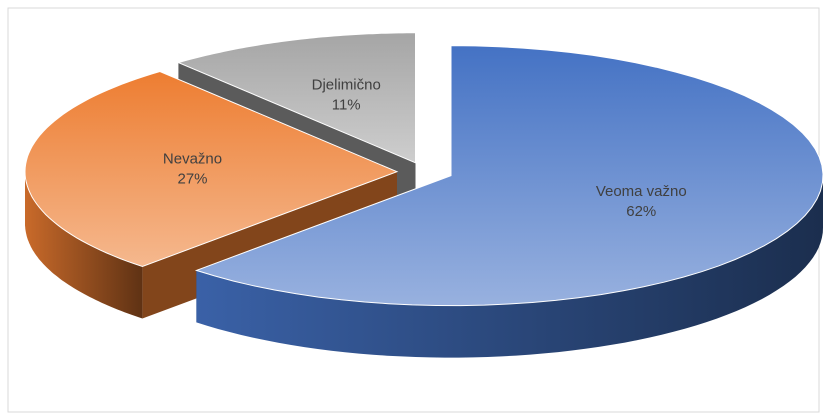  What do you see at coordinates (192, 158) in the screenshot?
I see `slice-label: Nevažno` at bounding box center [192, 158].